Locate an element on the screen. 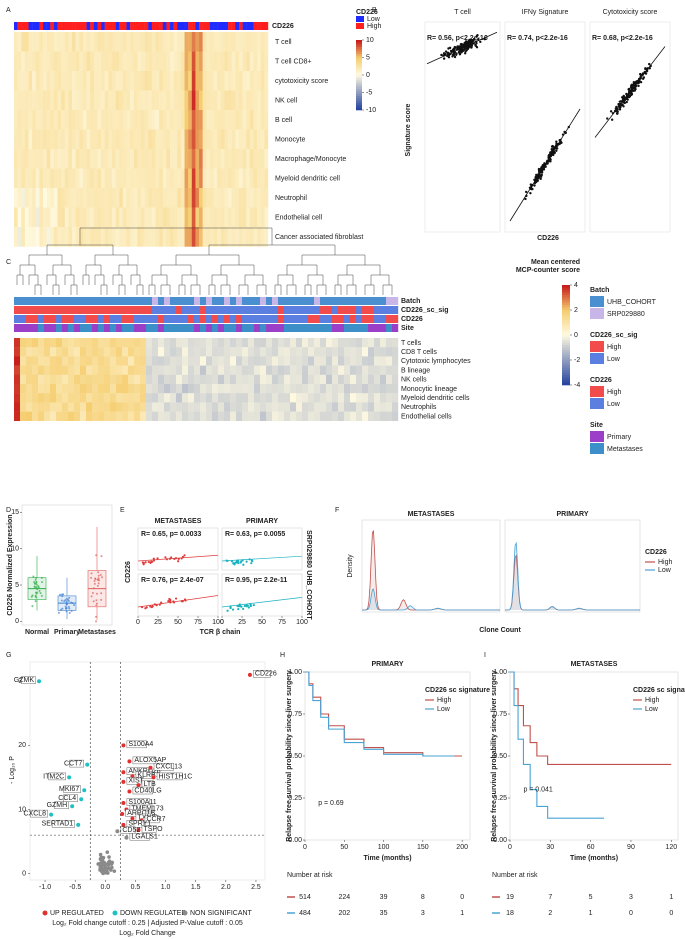  color-bar is located at coordinates (359, 81).